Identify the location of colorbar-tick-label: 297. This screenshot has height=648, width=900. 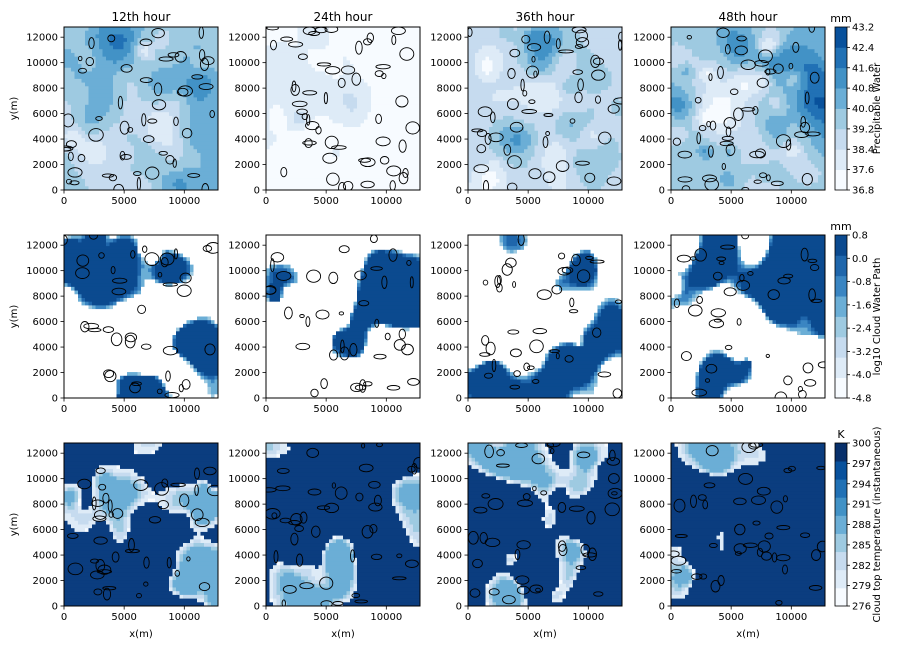
(861, 464).